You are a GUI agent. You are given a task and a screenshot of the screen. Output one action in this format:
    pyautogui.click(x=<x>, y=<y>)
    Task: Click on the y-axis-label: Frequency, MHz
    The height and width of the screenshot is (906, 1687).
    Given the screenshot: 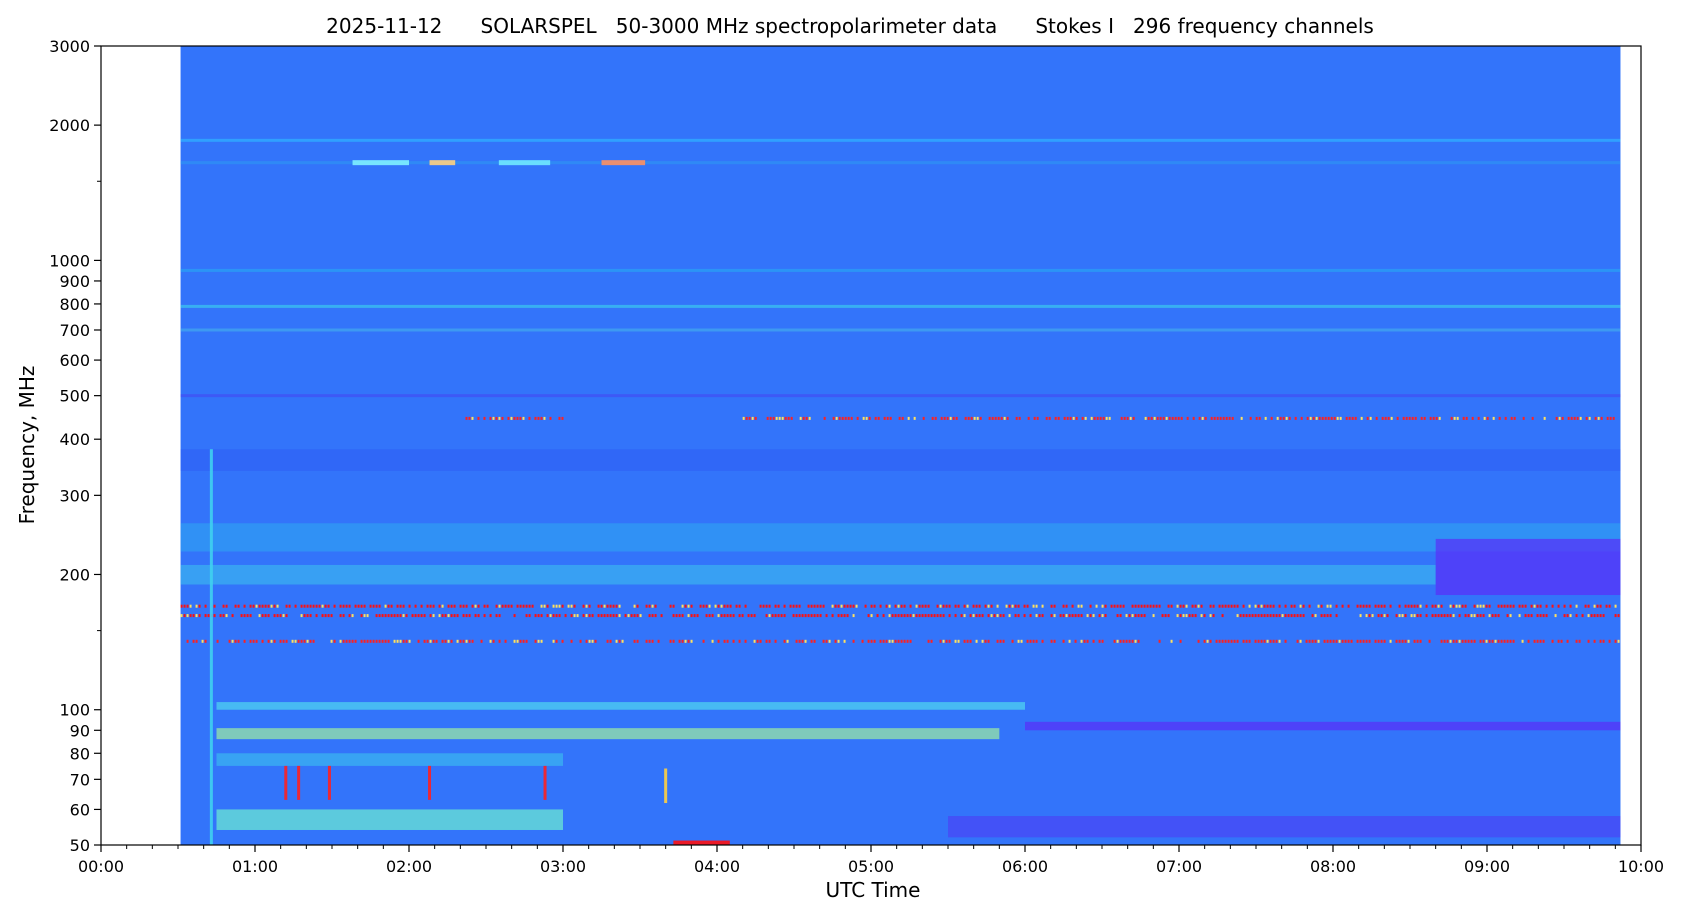 What is the action you would take?
    pyautogui.click(x=27, y=445)
    